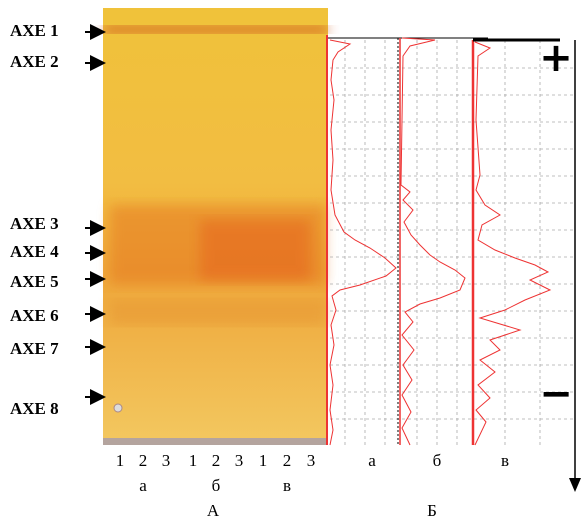 This screenshot has height=522, width=582. I want to click on band-label: AXE 5, so click(34, 281).